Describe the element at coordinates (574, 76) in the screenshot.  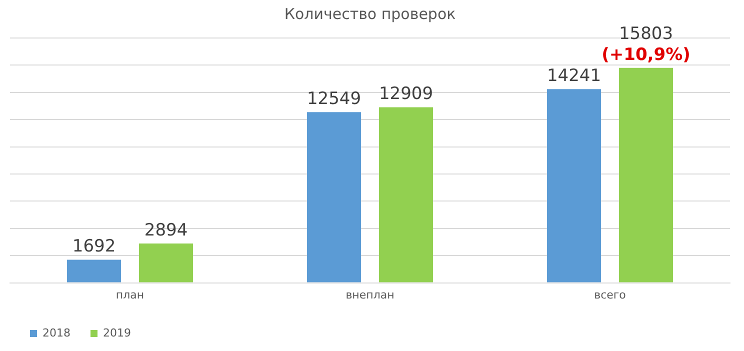
I see `data-label: 14241` at that location.